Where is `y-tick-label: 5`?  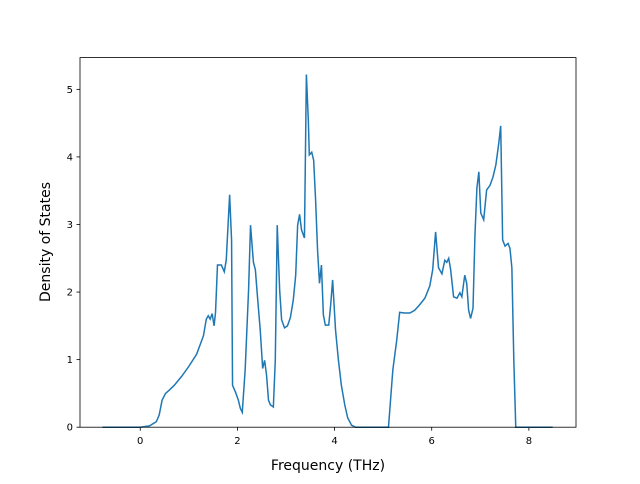
y-tick-label: 5 is located at coordinates (70, 90).